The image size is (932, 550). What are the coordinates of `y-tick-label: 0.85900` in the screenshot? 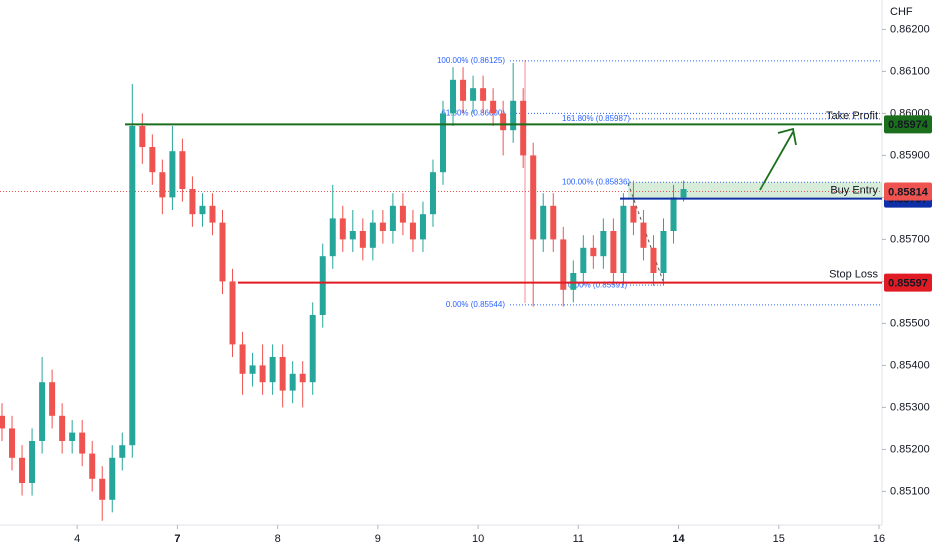 It's located at (910, 155).